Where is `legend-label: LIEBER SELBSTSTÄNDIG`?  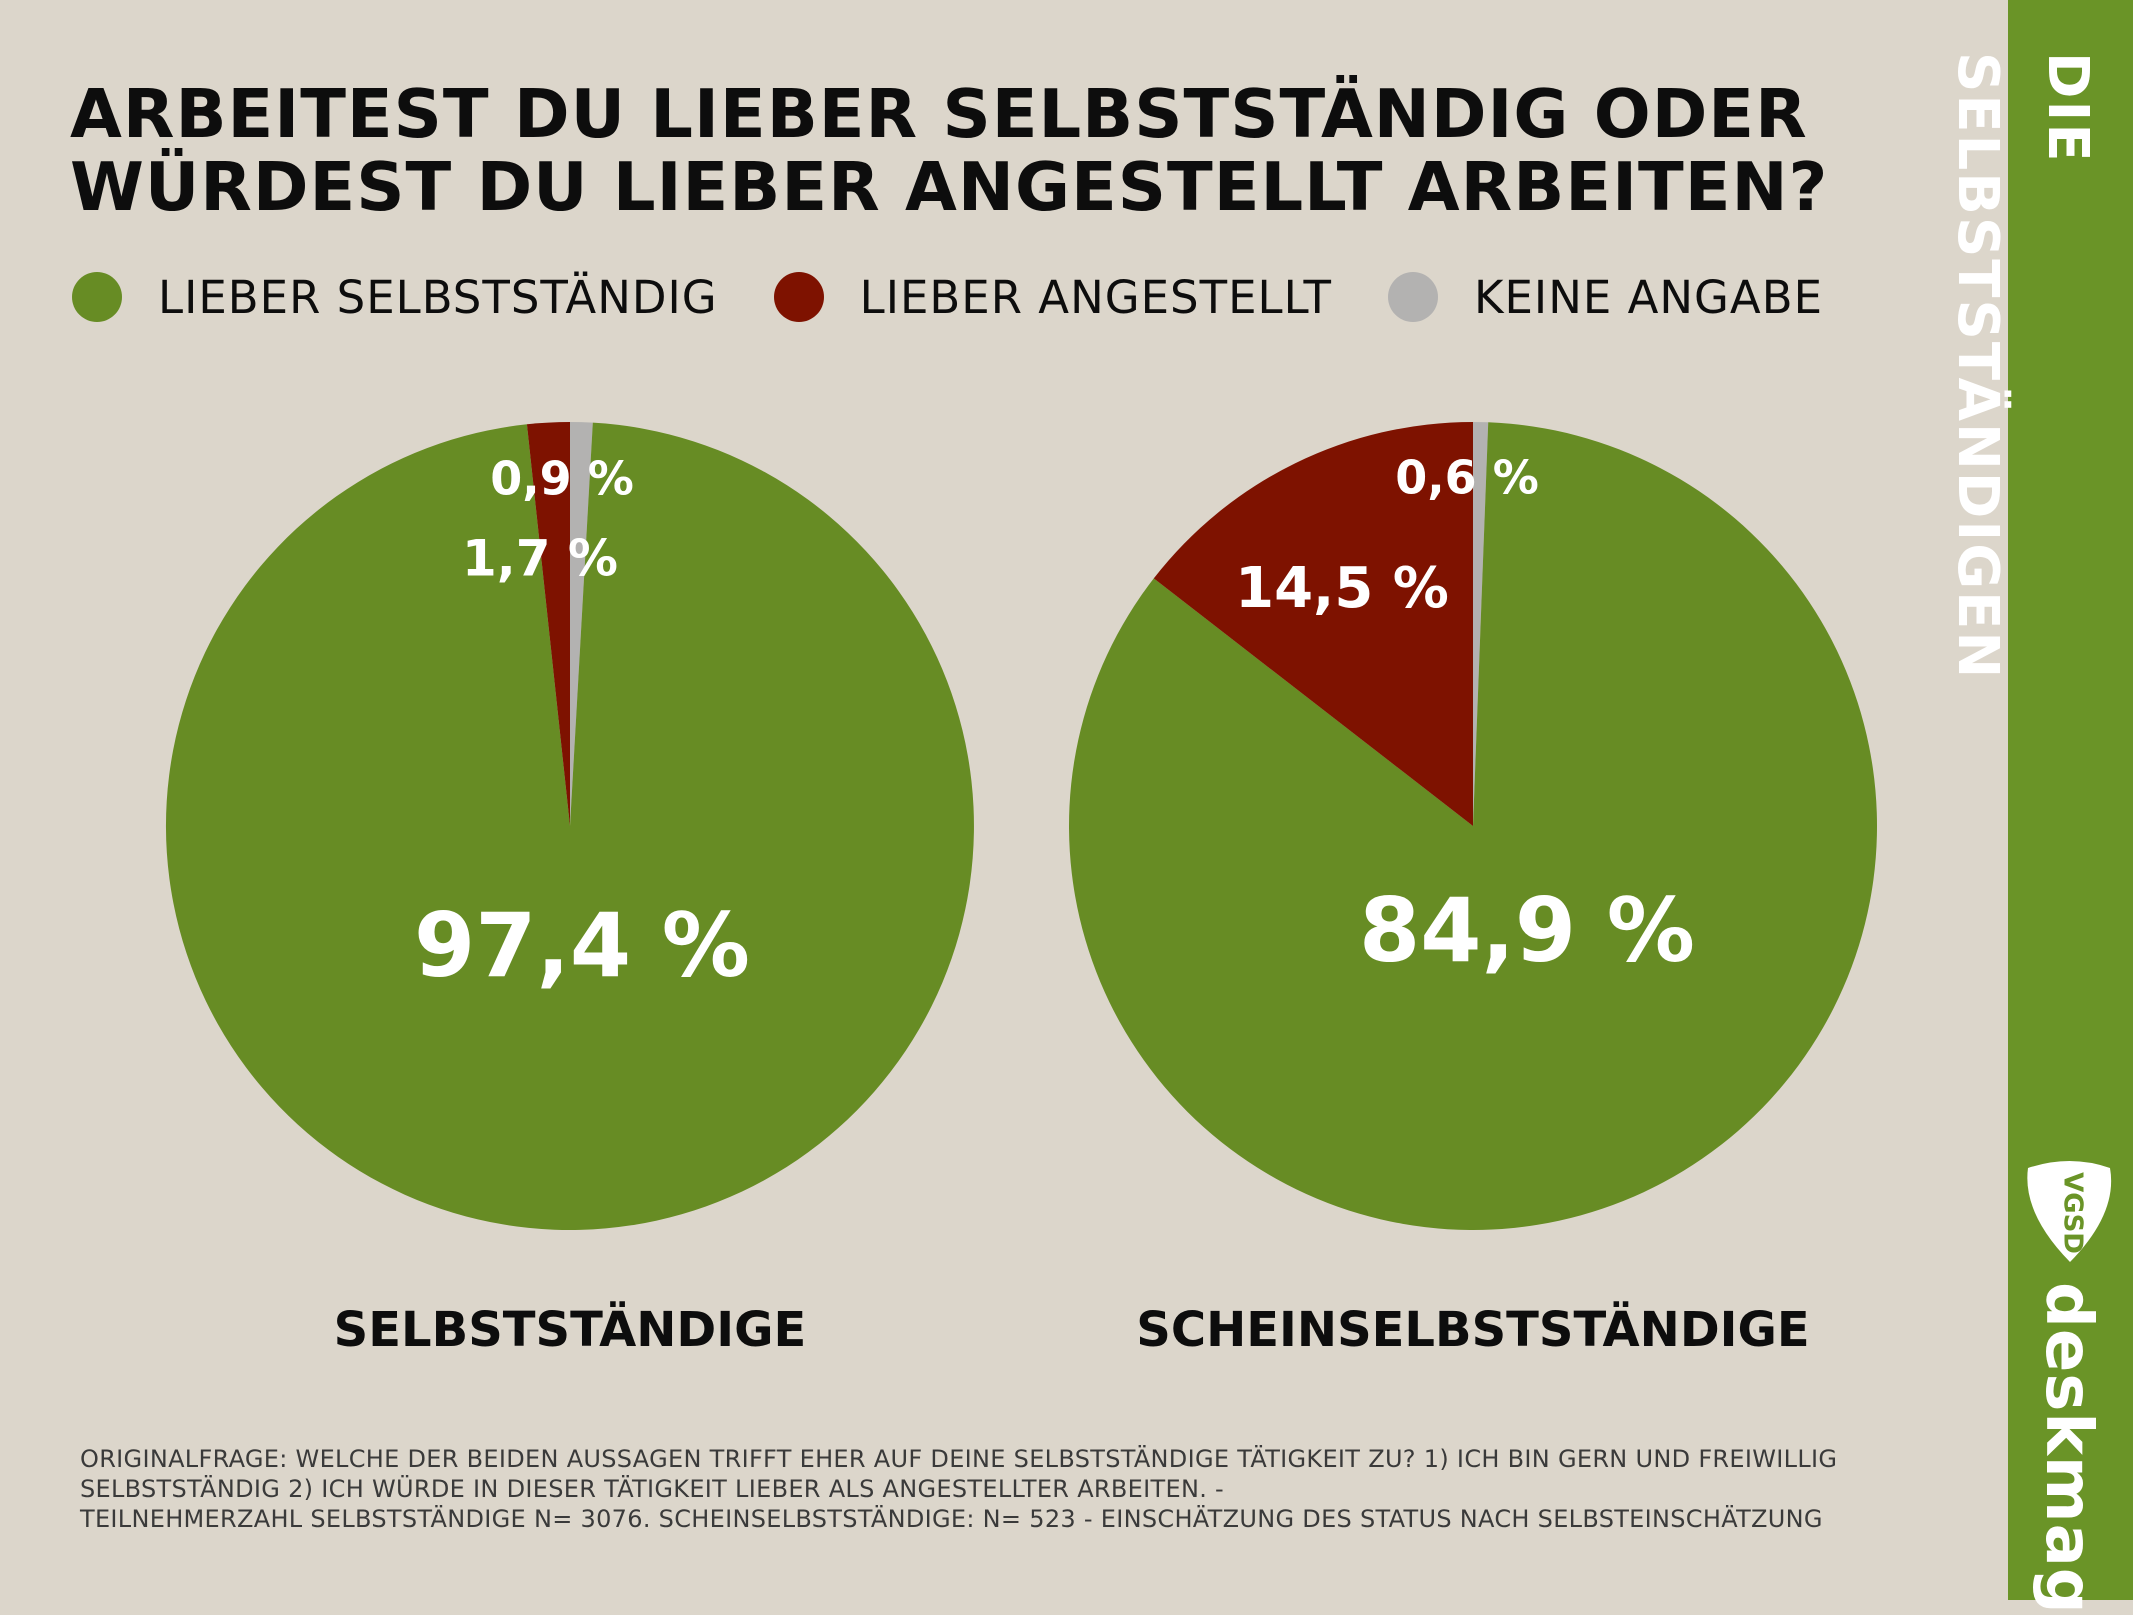 legend-label: LIEBER SELBSTSTÄNDIG is located at coordinates (438, 297).